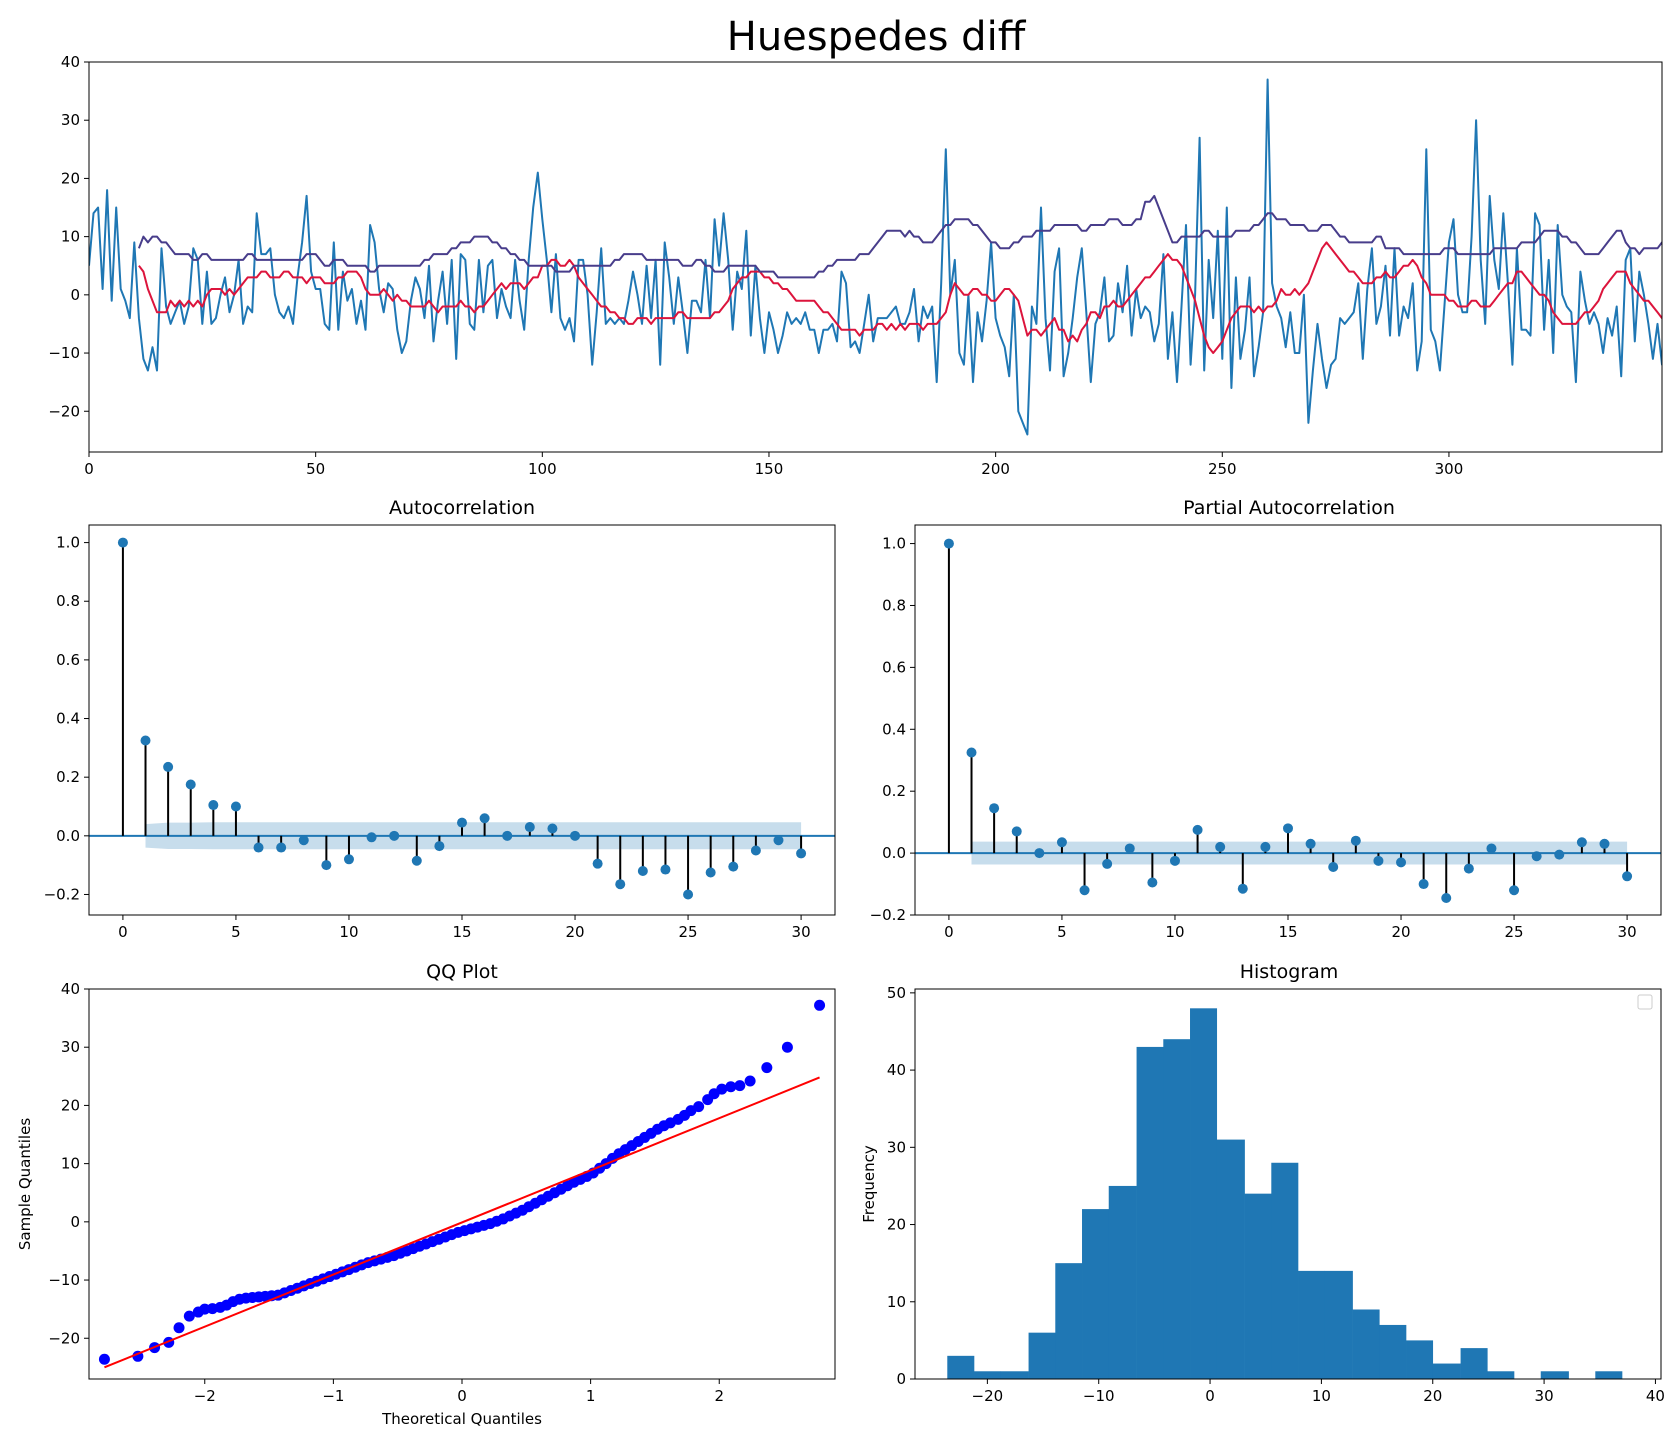 The width and height of the screenshot is (1680, 1440). Describe the element at coordinates (462, 1396) in the screenshot. I see `qq-xtick-label: 0` at that location.